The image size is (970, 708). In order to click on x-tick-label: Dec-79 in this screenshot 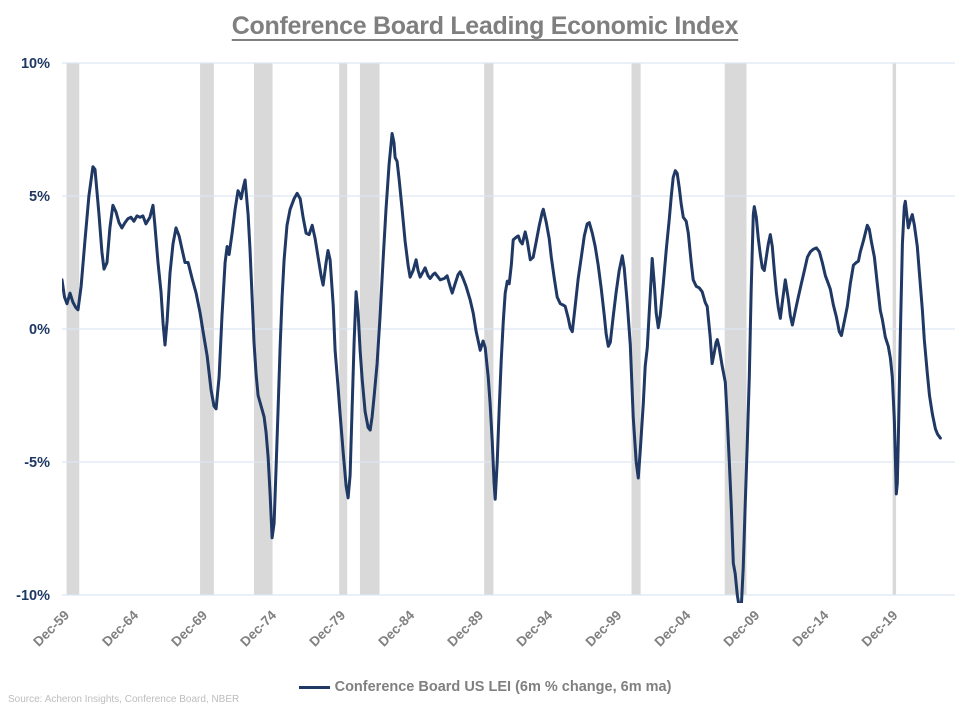, I will do `click(327, 629)`.